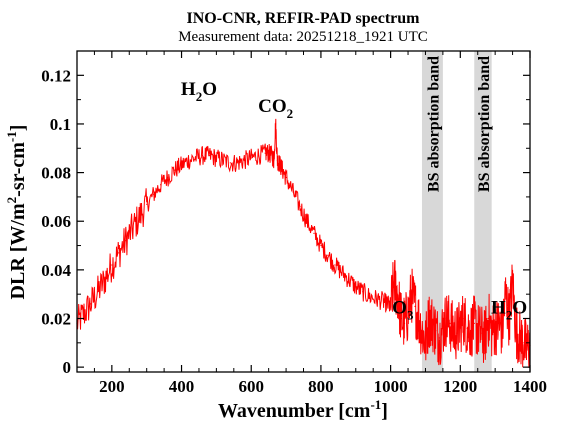 Image resolution: width=567 pixels, height=425 pixels. What do you see at coordinates (272, 106) in the screenshot?
I see `annotation-base: CO` at bounding box center [272, 106].